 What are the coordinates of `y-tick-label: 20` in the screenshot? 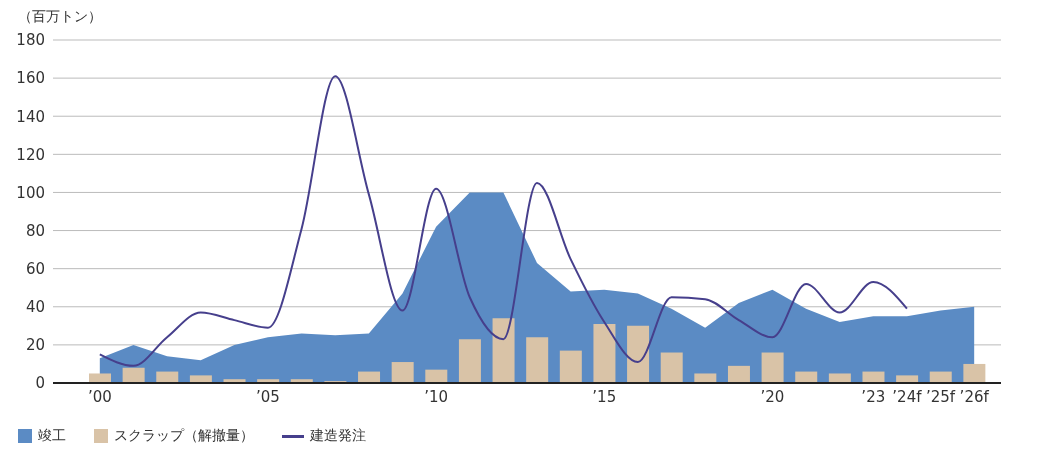 It's located at (35, 345).